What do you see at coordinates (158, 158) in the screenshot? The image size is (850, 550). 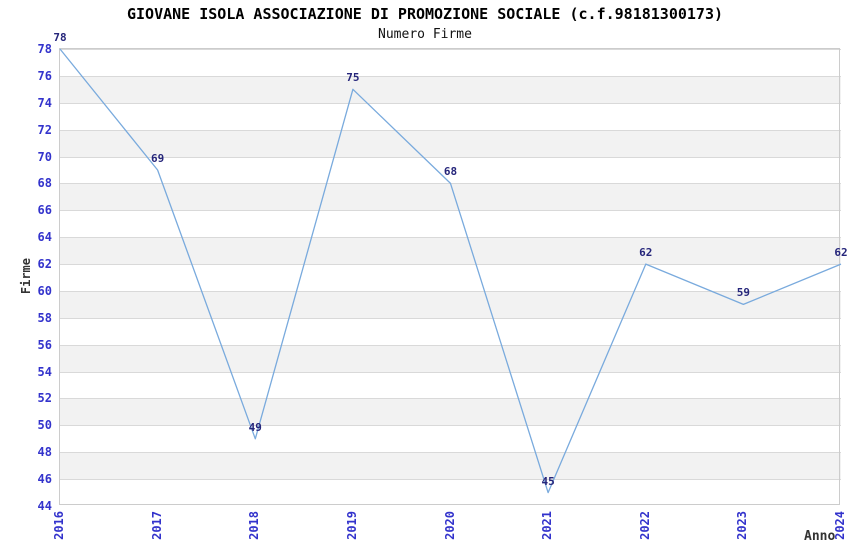 I see `data-point-label: 69` at bounding box center [158, 158].